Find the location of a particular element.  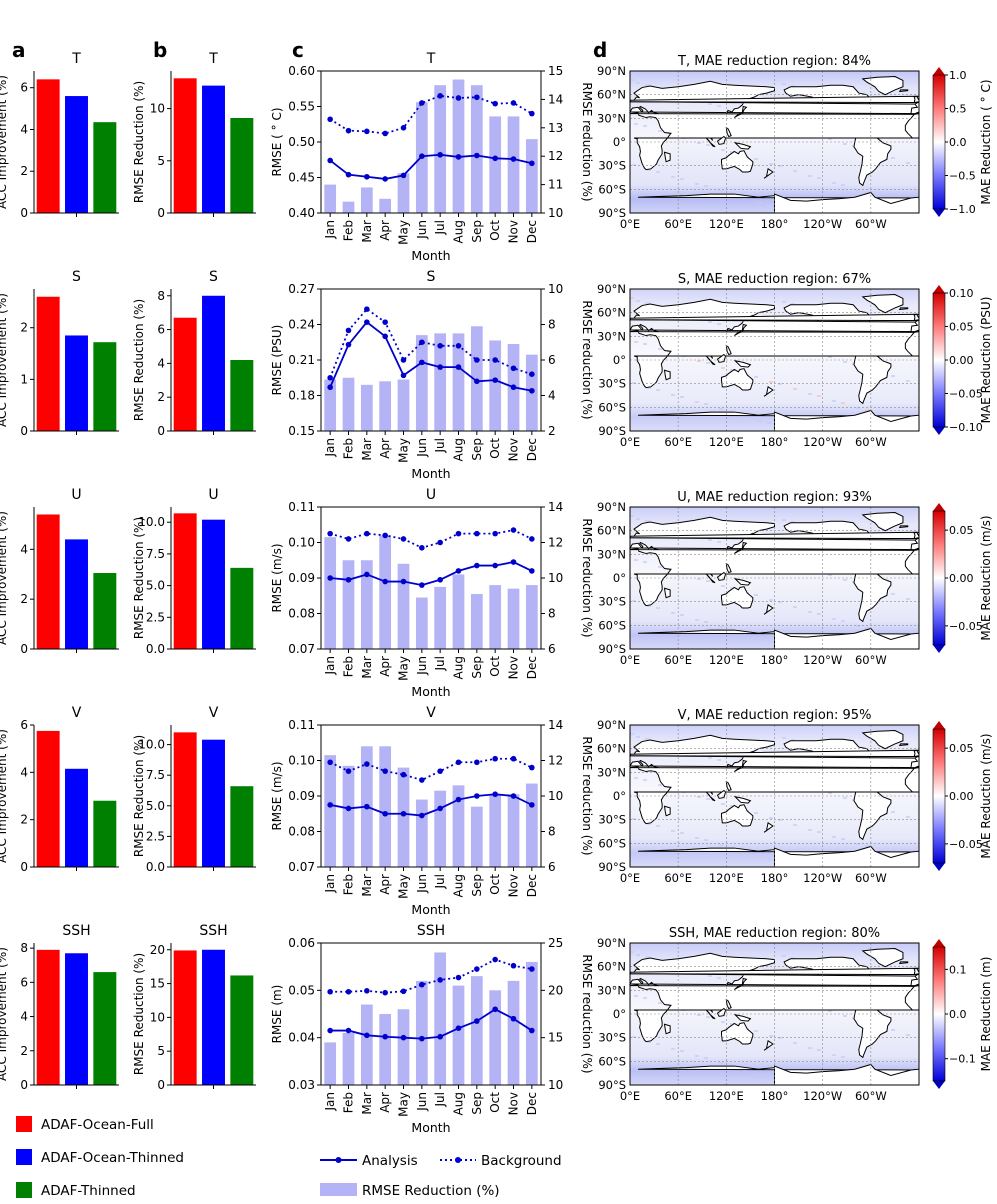

acc-u-title: U is located at coordinates (76, 495).